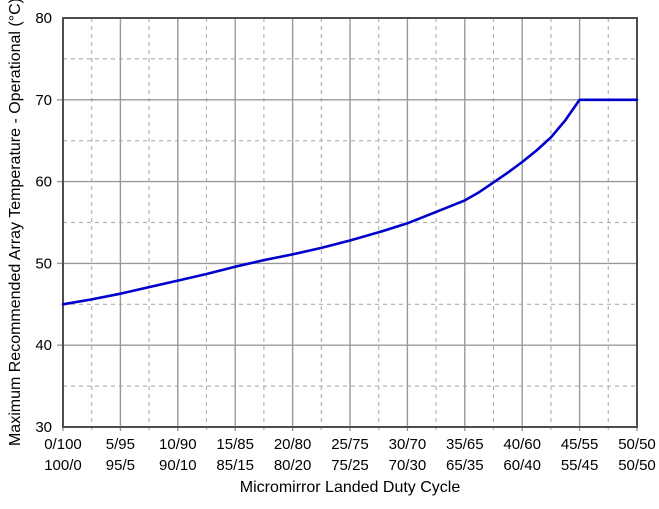  What do you see at coordinates (235, 444) in the screenshot?
I see `x-tick-label-top: 15/85` at bounding box center [235, 444].